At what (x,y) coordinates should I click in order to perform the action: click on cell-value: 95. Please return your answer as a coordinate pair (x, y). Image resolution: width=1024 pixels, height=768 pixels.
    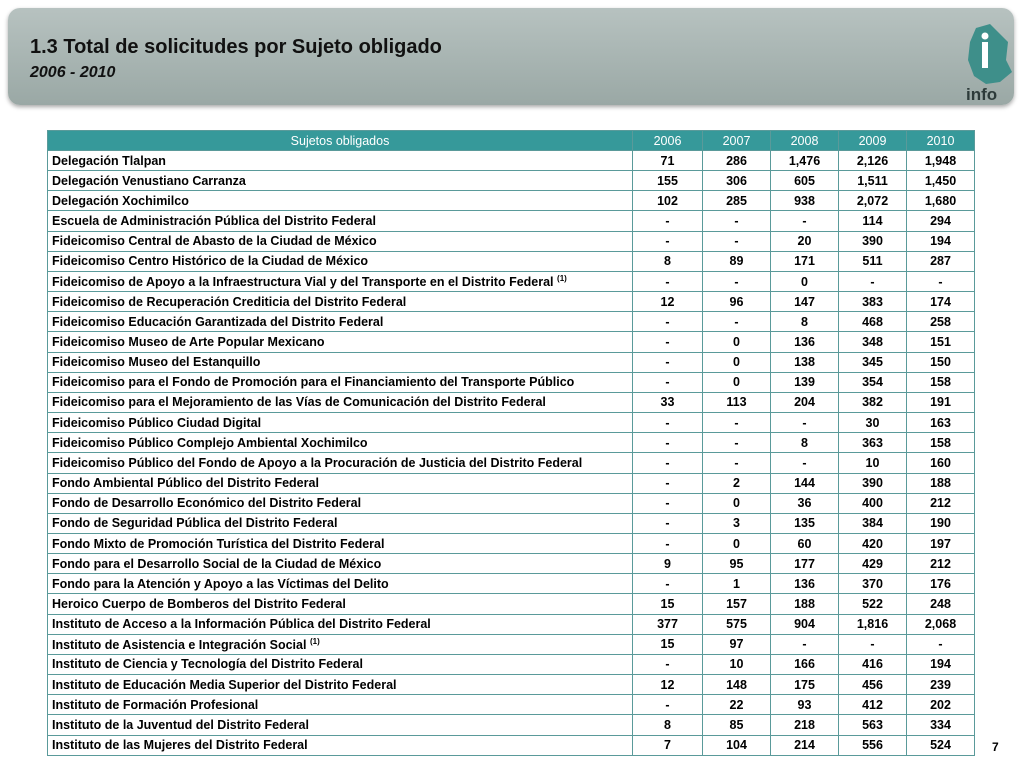
    Looking at the image, I should click on (736, 564).